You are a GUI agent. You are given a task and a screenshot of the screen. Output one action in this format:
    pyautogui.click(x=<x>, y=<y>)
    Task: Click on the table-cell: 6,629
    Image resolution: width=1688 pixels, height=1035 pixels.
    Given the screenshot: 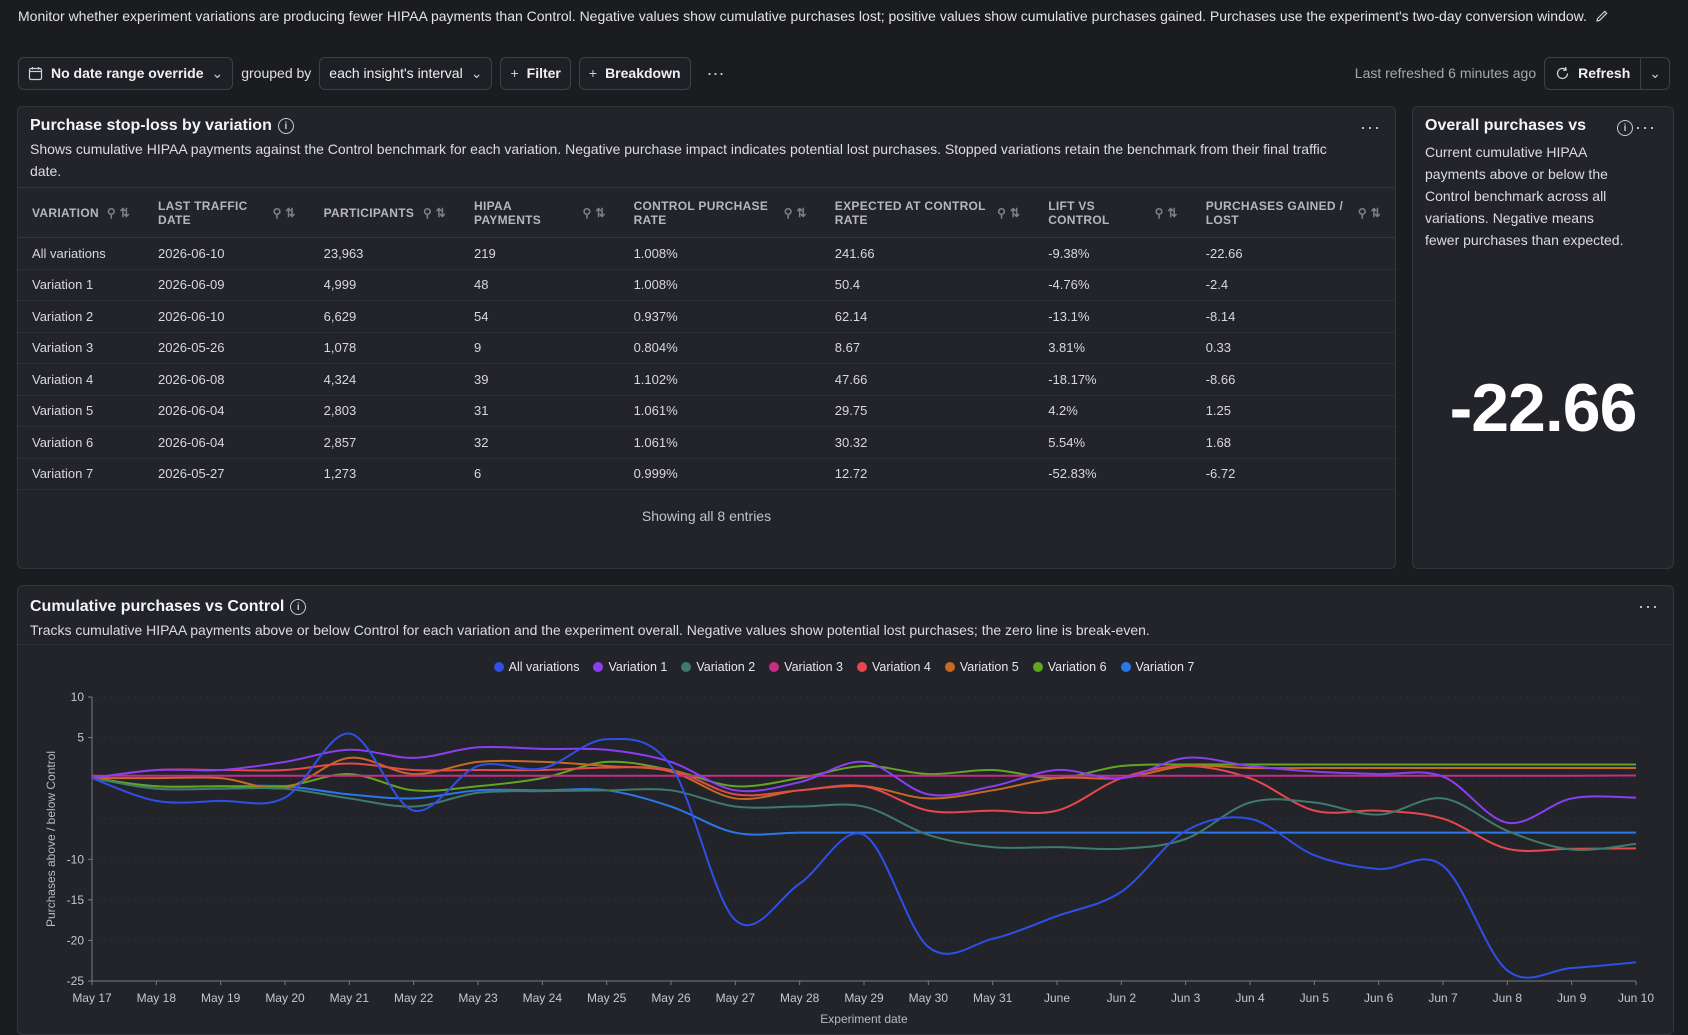 What is the action you would take?
    pyautogui.click(x=385, y=317)
    